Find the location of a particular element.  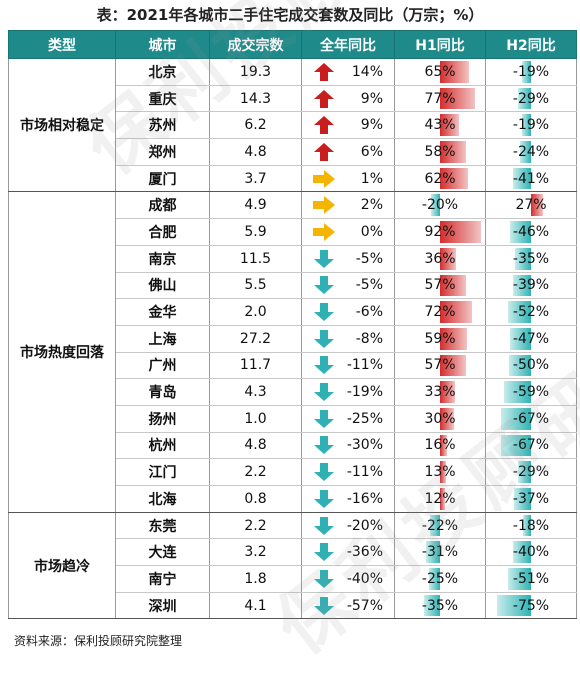

h1-yoy-cell: 13% is located at coordinates (440, 472).